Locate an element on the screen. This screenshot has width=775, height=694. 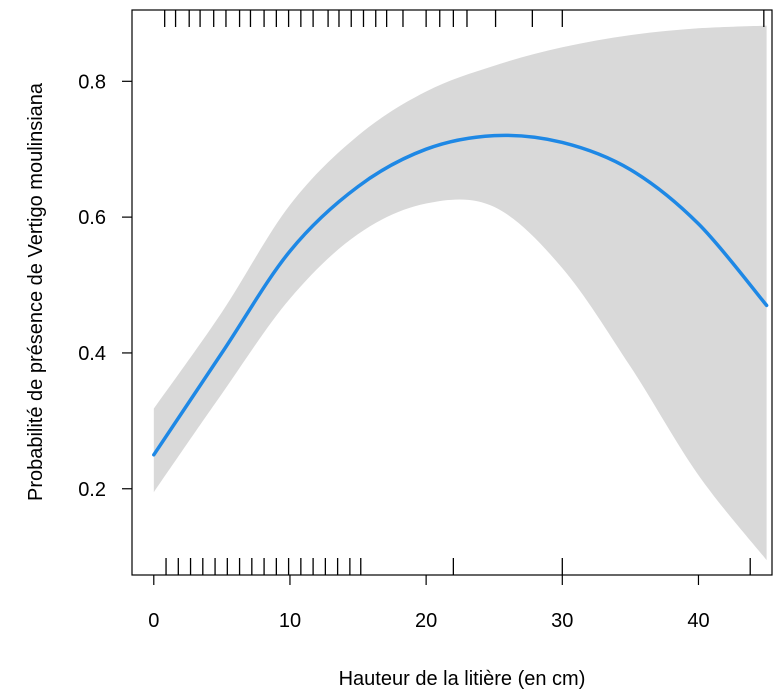
x-tick-label: 0 is located at coordinates (153, 621).